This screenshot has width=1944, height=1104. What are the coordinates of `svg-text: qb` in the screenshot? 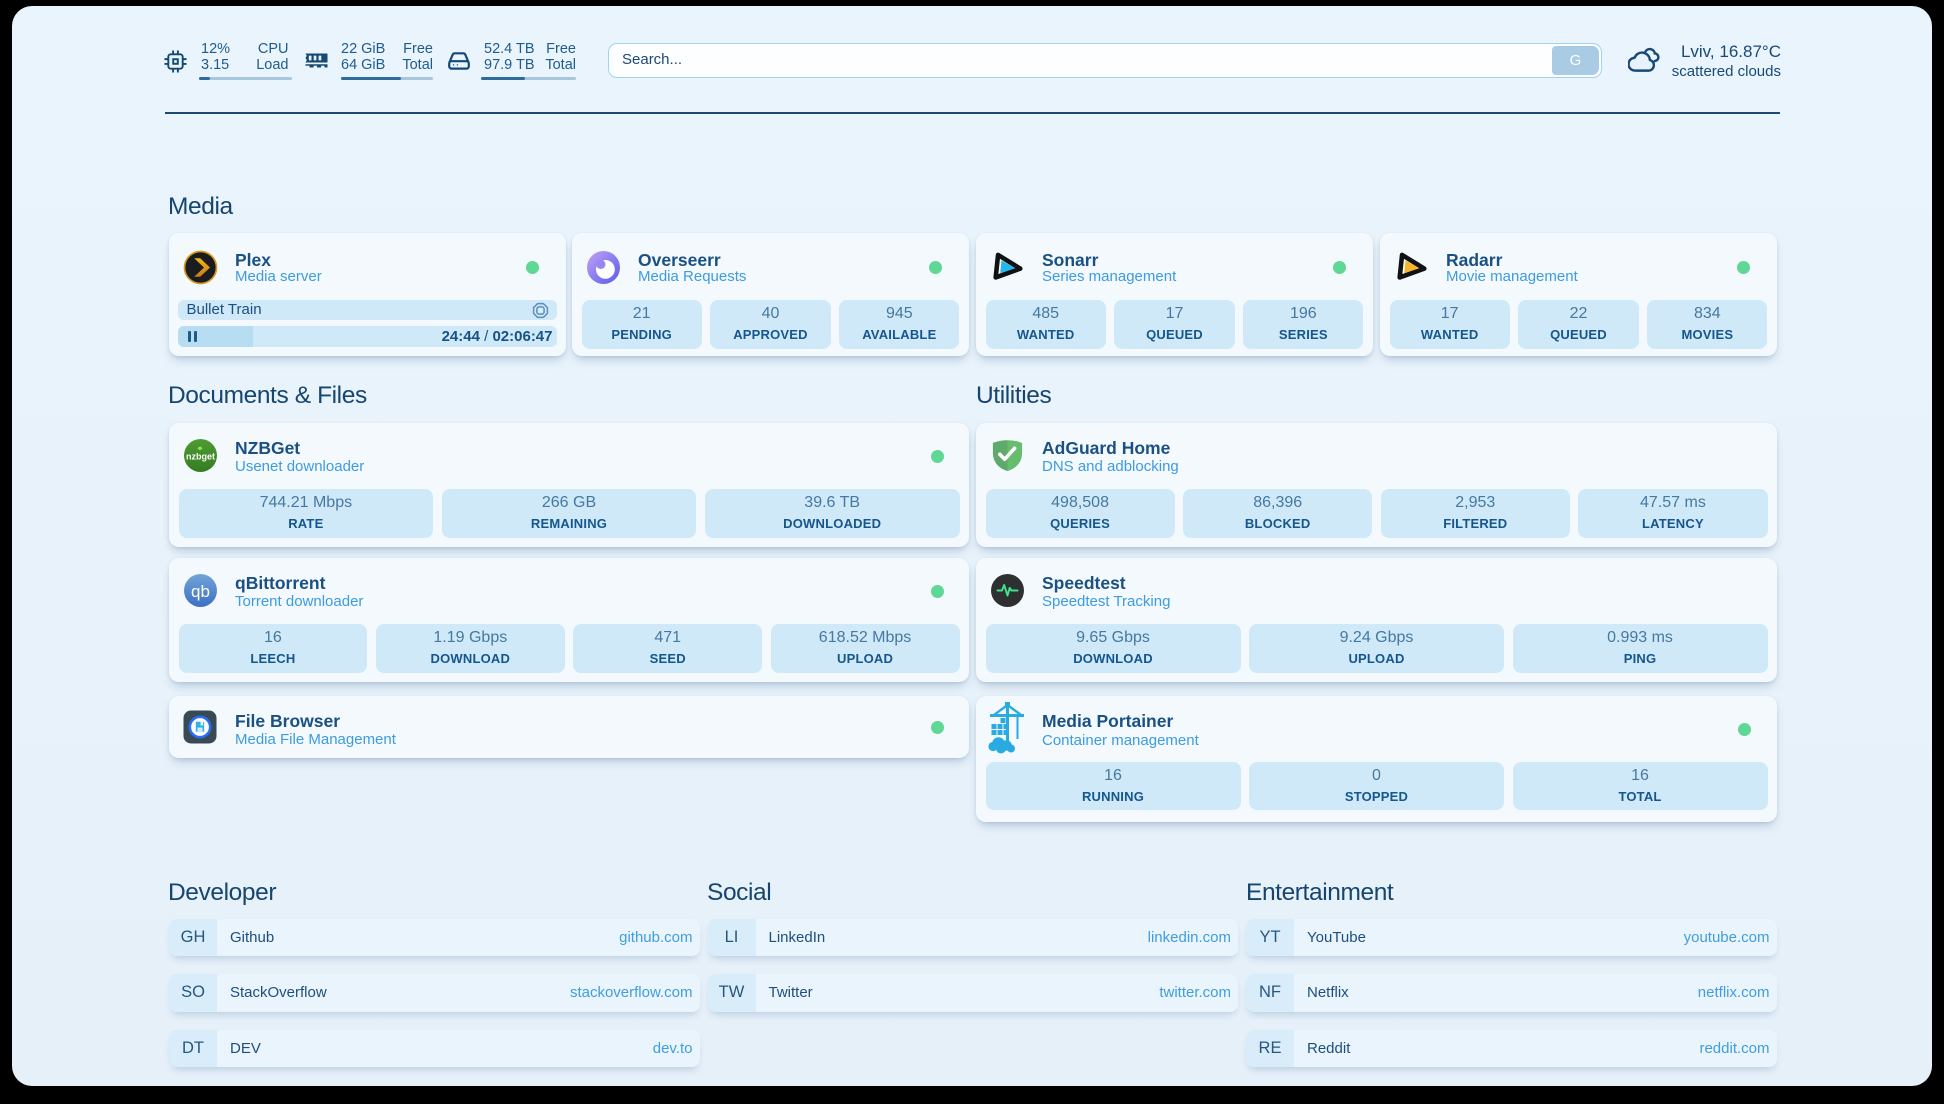 It's located at (200, 591).